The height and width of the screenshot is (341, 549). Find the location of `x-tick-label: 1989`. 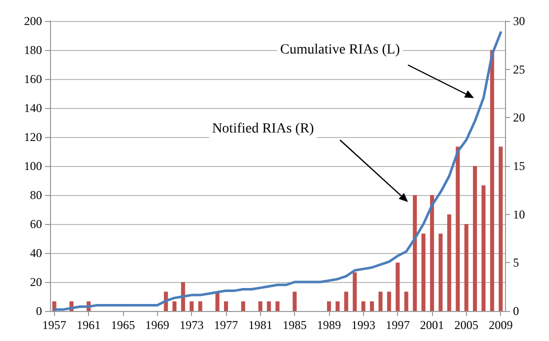

x-tick-label: 1989 is located at coordinates (329, 325).